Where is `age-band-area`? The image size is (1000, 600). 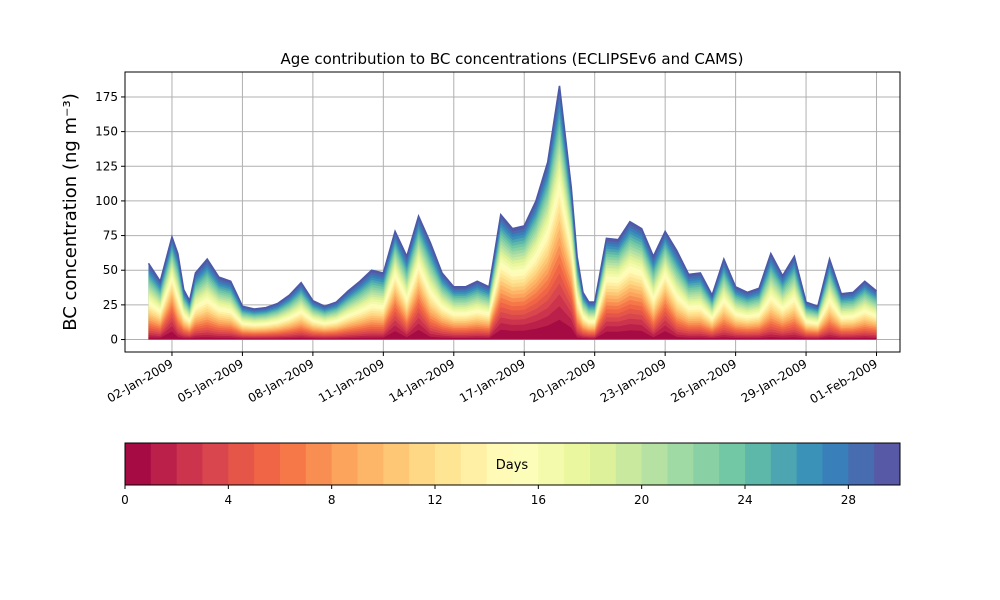
age-band-area is located at coordinates (512, 329).